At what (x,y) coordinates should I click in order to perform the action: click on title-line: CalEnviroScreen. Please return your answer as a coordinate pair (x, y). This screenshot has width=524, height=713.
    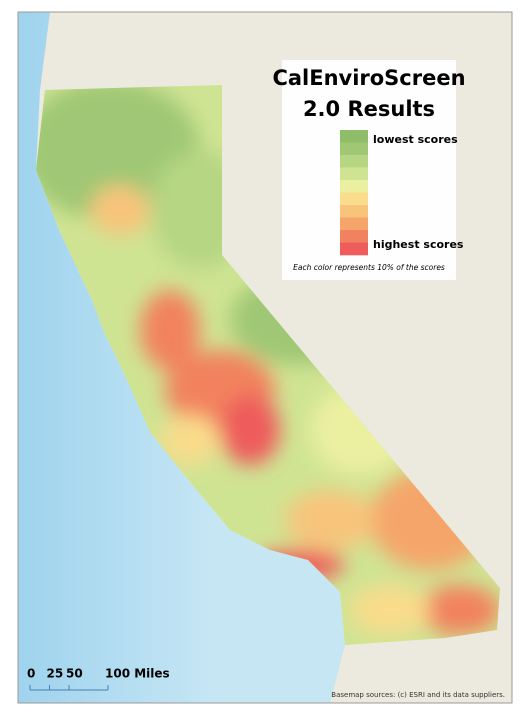
    Looking at the image, I should click on (368, 78).